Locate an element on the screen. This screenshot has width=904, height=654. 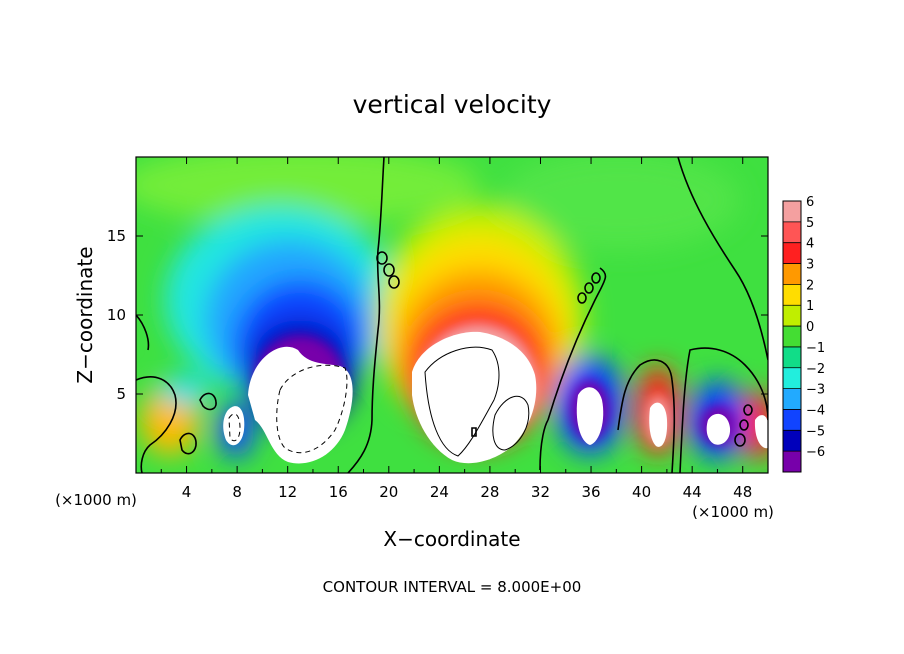
colorbar-label: −2 is located at coordinates (815, 369).